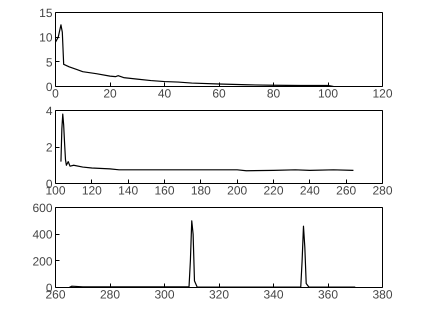  Describe the element at coordinates (328, 295) in the screenshot. I see `x-tick-label: 360` at that location.